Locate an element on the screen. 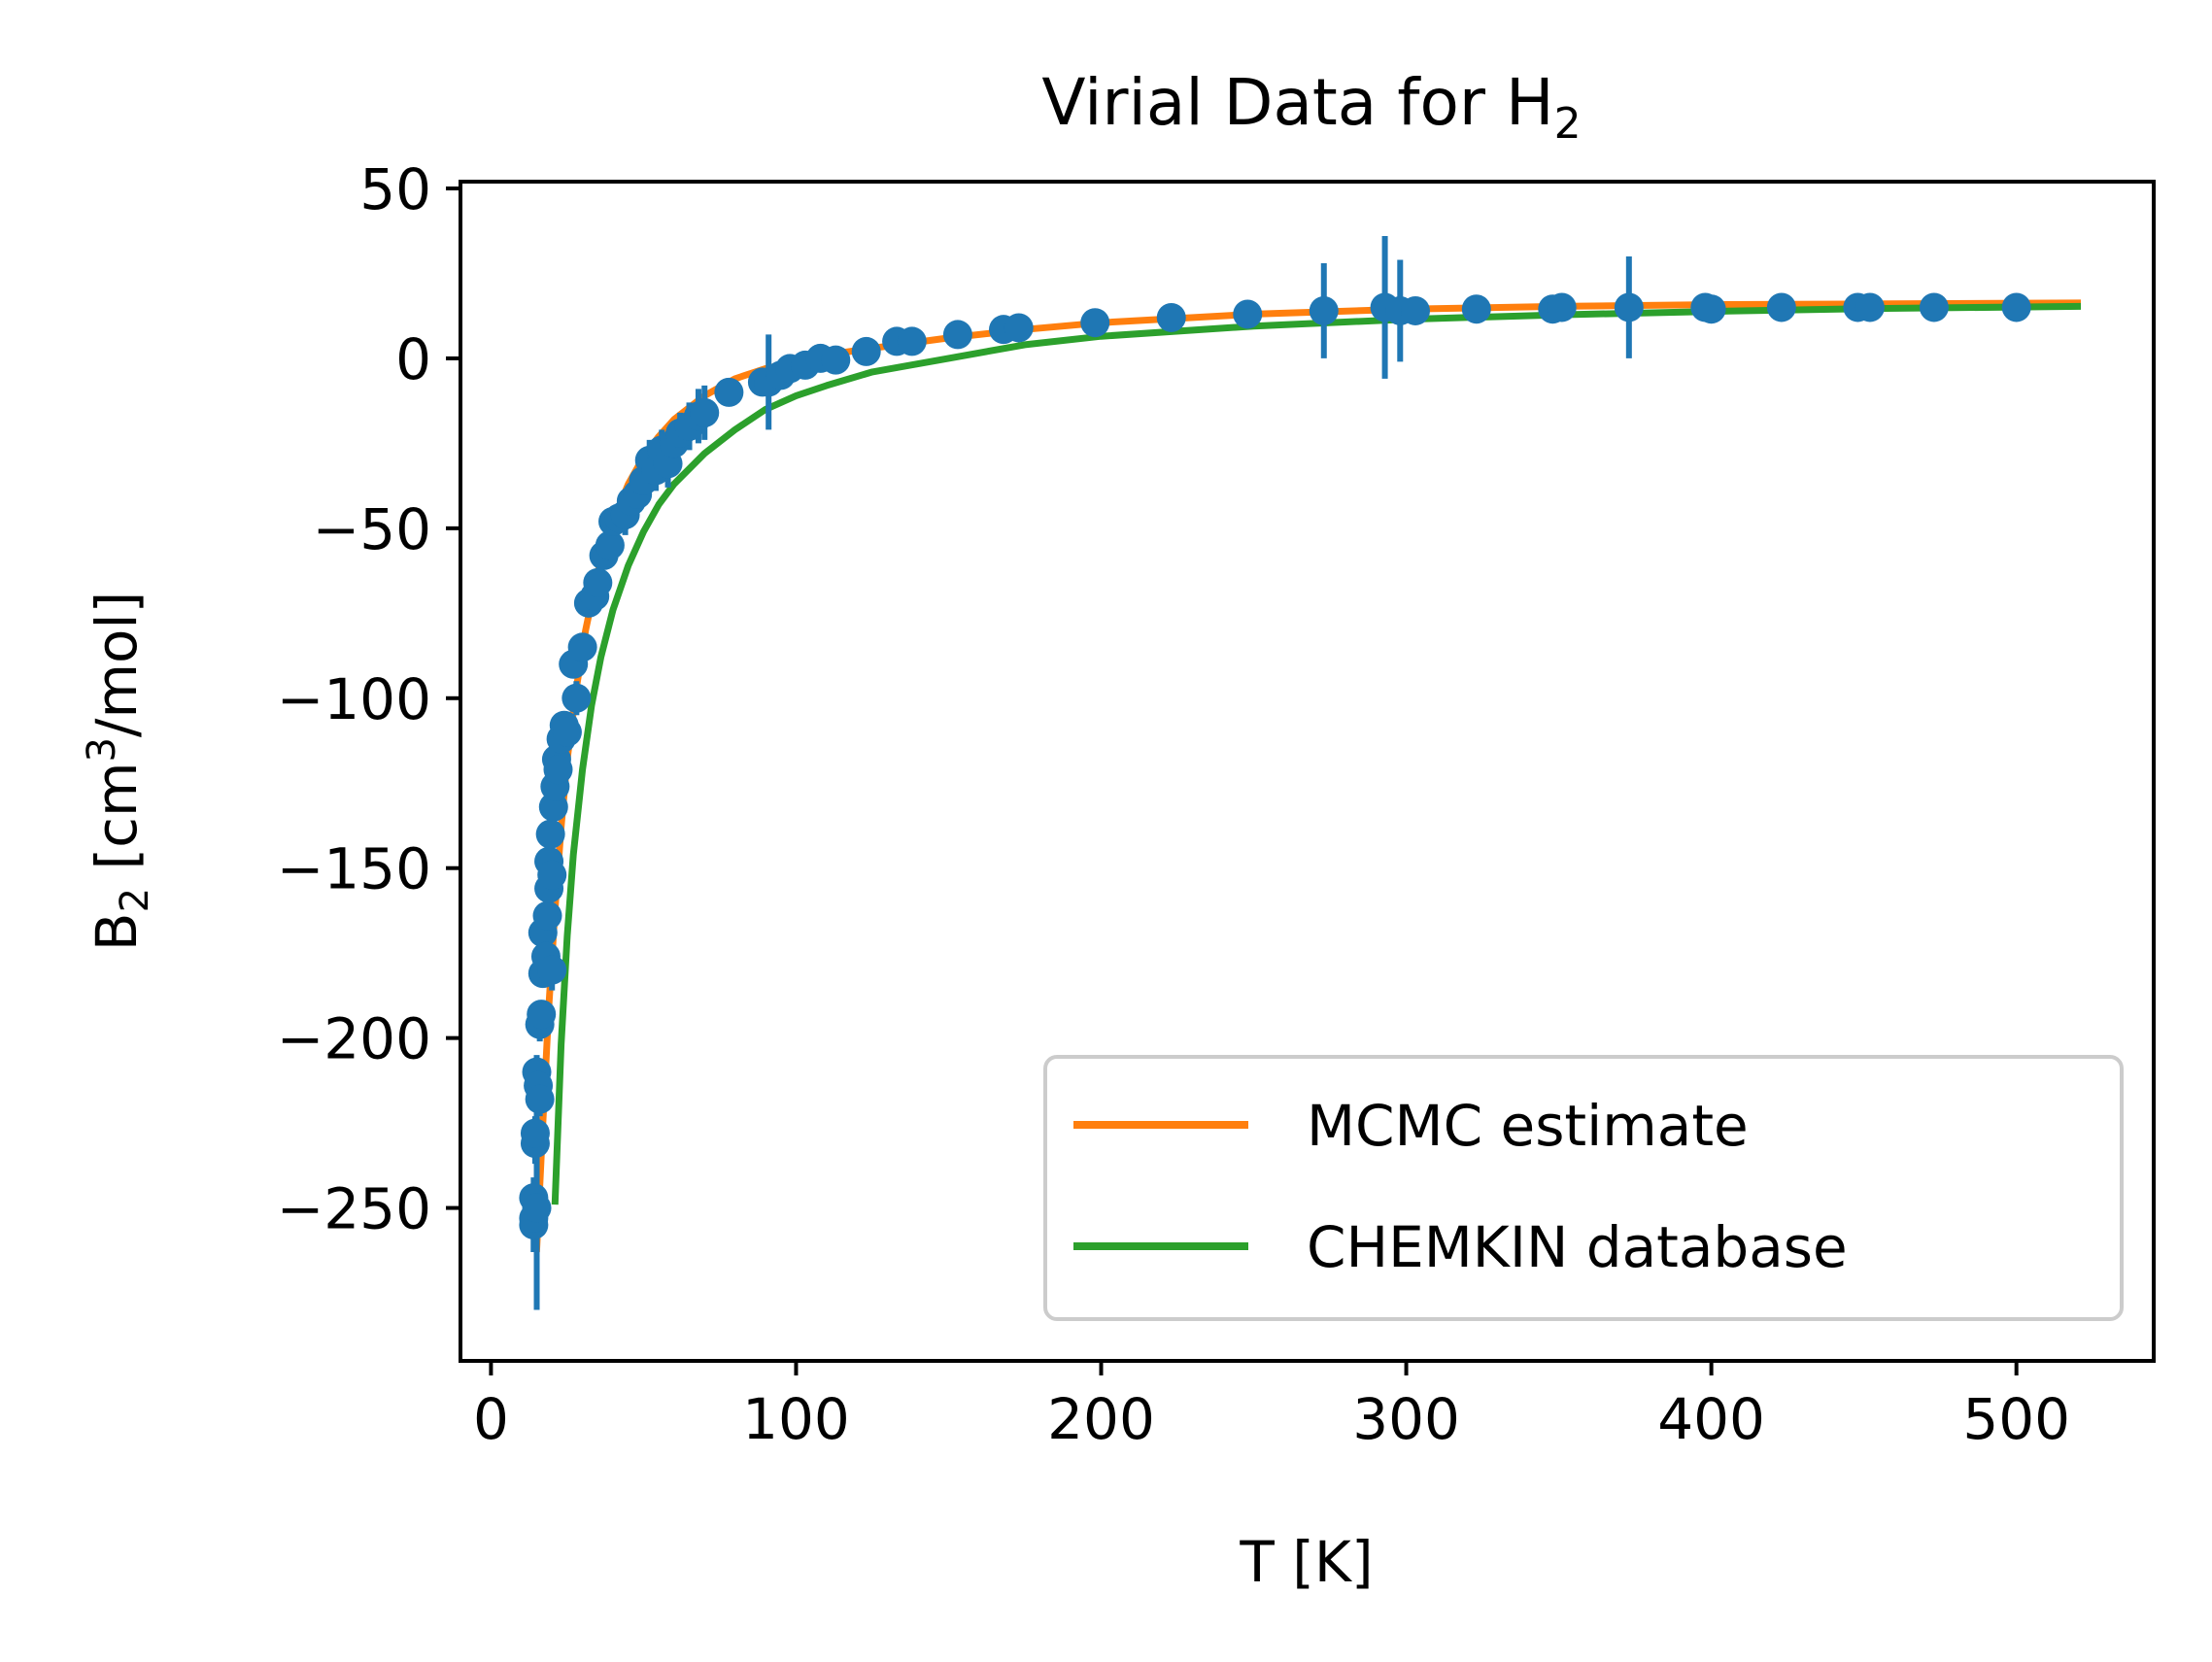  y-axis-title-suffix: /mol] is located at coordinates (117, 664).